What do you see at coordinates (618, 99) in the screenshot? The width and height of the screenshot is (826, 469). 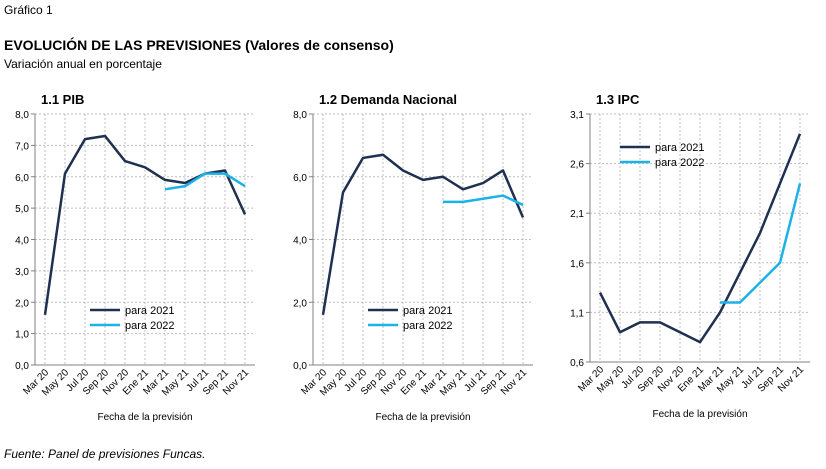 I see `chart-title: 1.3 IPC` at bounding box center [618, 99].